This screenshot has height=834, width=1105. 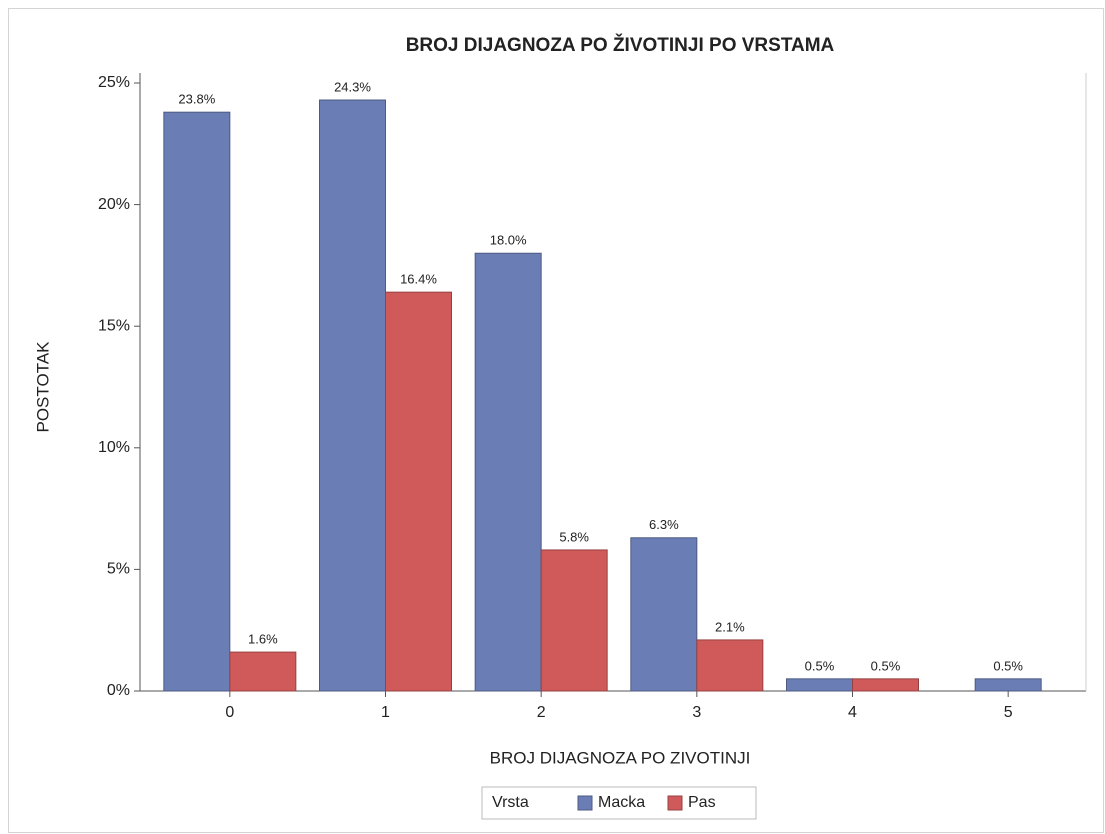 What do you see at coordinates (730, 626) in the screenshot?
I see `bar-value-label: 2.1%` at bounding box center [730, 626].